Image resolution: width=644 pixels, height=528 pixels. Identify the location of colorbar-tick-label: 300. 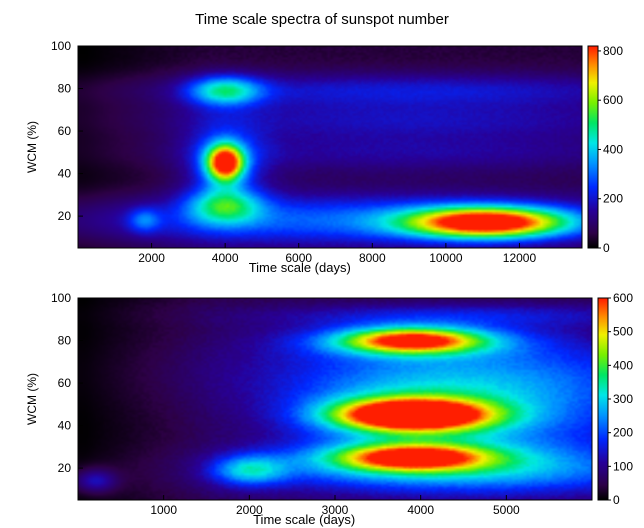
(623, 399).